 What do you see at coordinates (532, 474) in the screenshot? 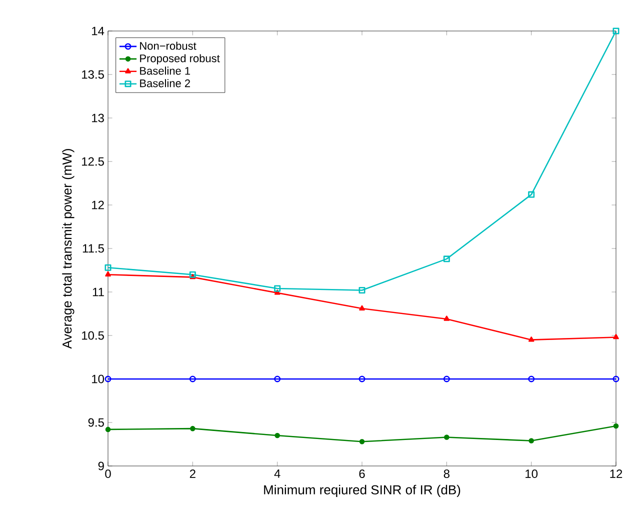
I see `x-tick-label: 10` at bounding box center [532, 474].